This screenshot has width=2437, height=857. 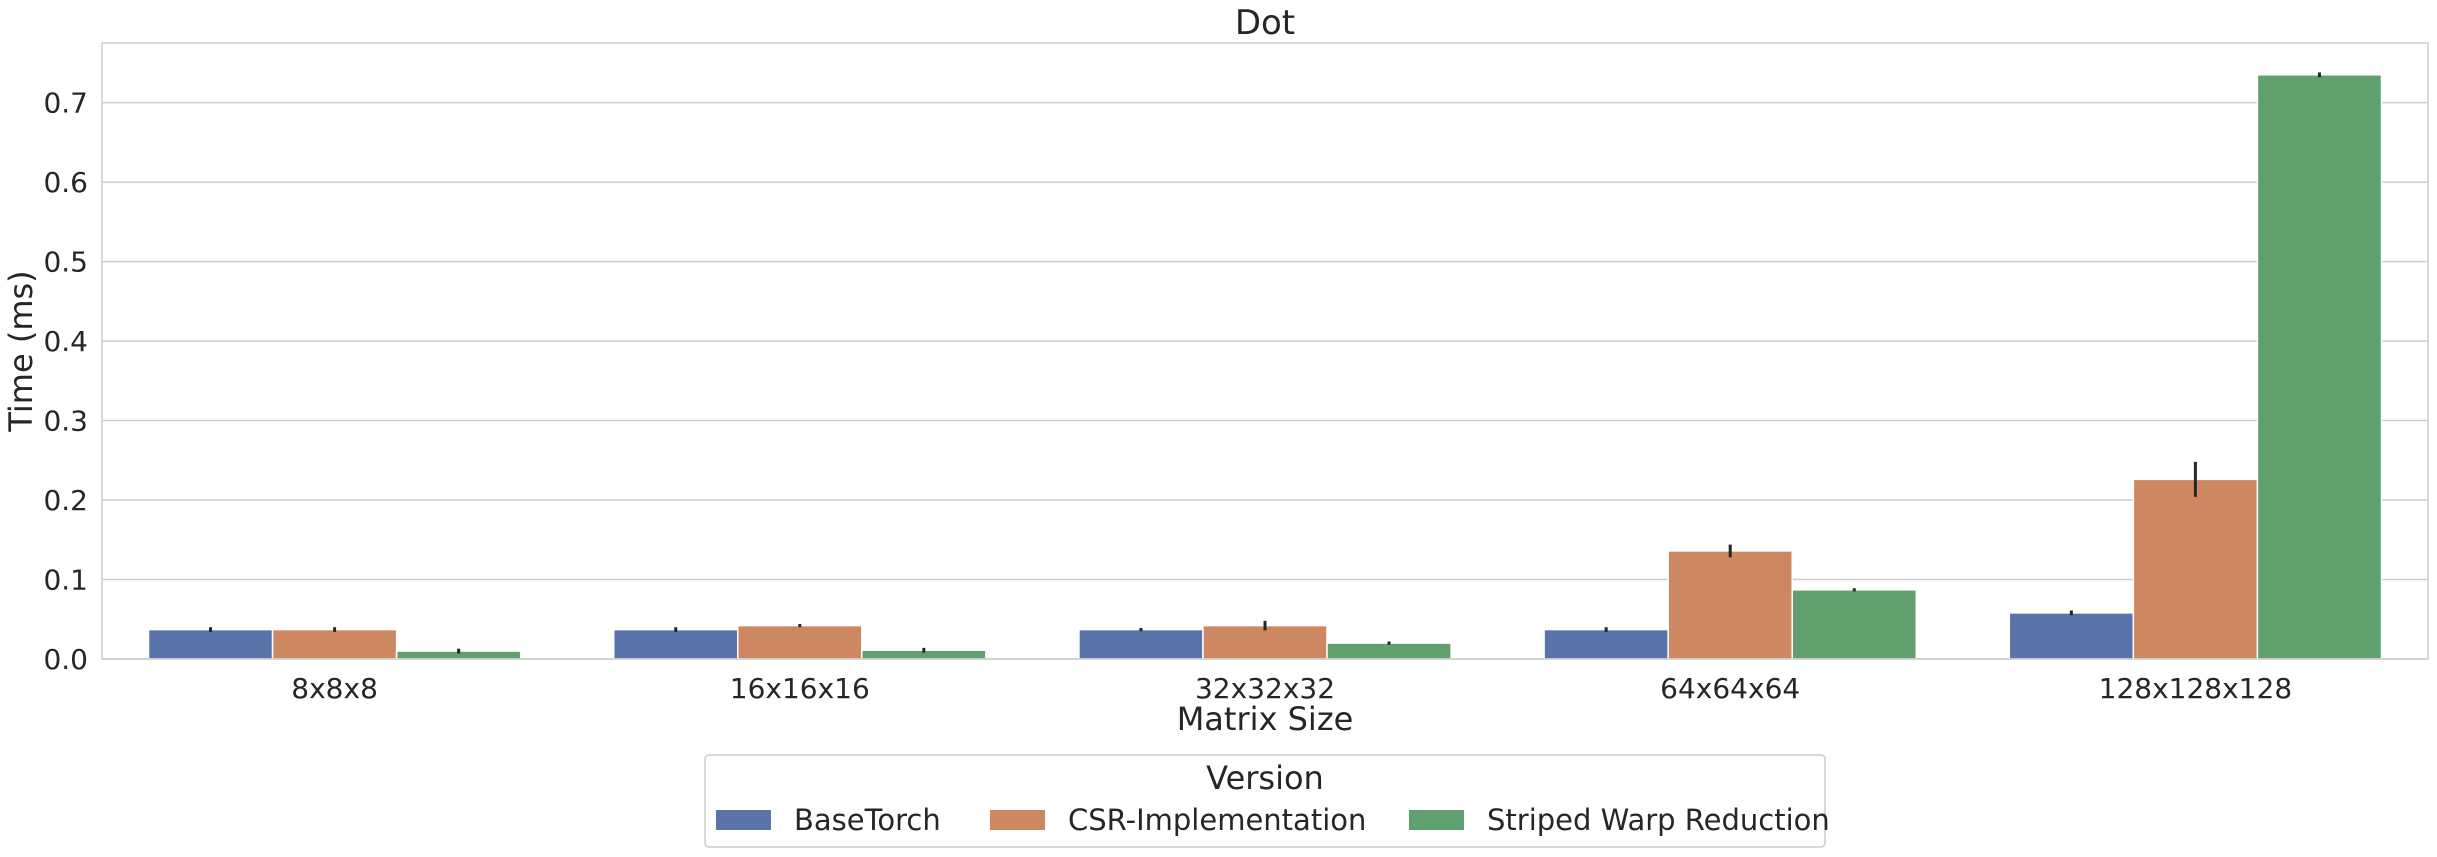 I want to click on y-tick-label: 0.0, so click(x=65, y=659).